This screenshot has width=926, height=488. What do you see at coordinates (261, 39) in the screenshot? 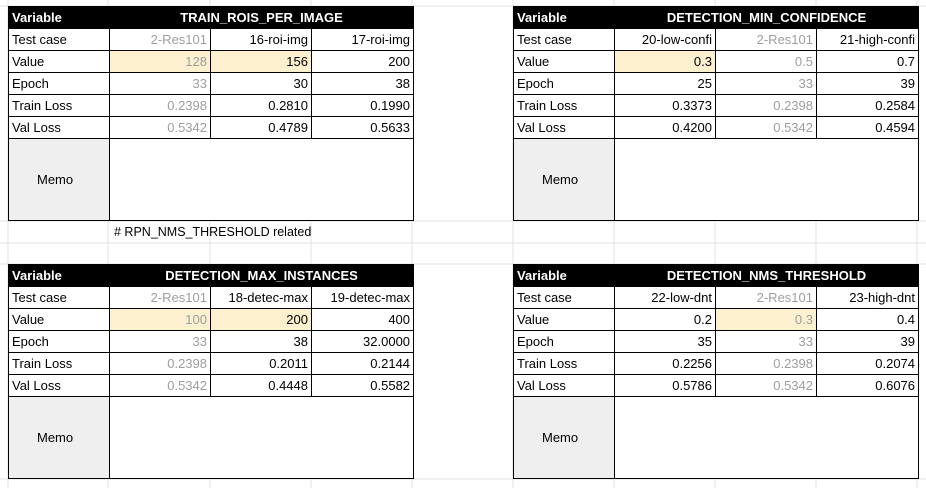
I see `cell-test-case: 16-roi-img` at bounding box center [261, 39].